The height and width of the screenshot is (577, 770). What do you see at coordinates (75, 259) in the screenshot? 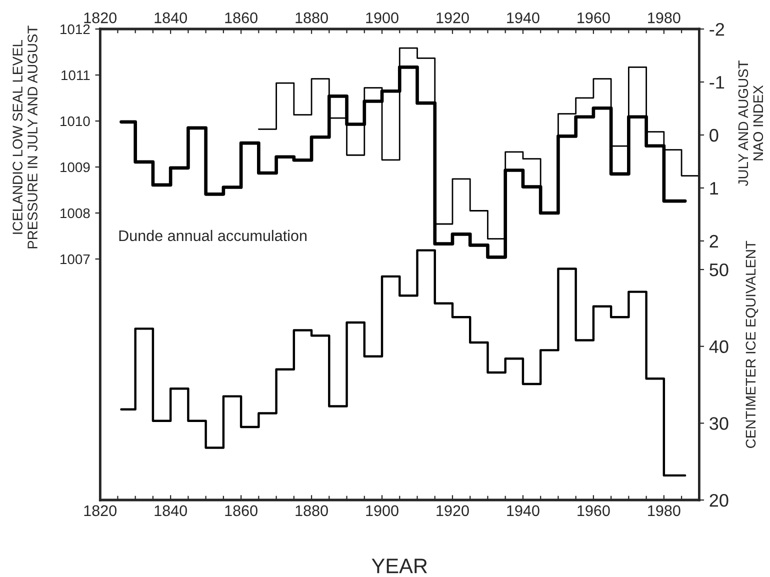
I see `y-tick-label: 1007` at bounding box center [75, 259].